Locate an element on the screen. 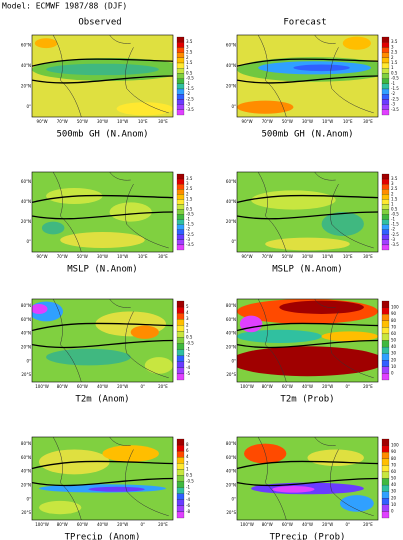  lat-label: 0° is located at coordinates (28, 241).